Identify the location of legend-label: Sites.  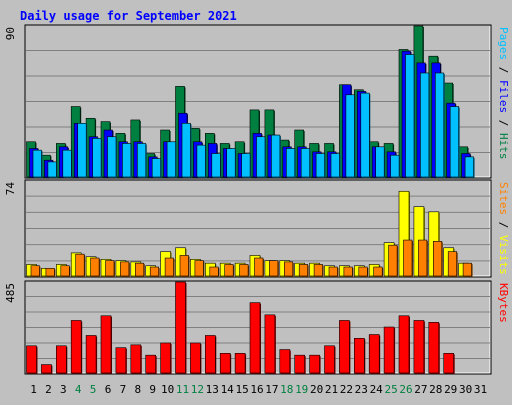
(503, 198).